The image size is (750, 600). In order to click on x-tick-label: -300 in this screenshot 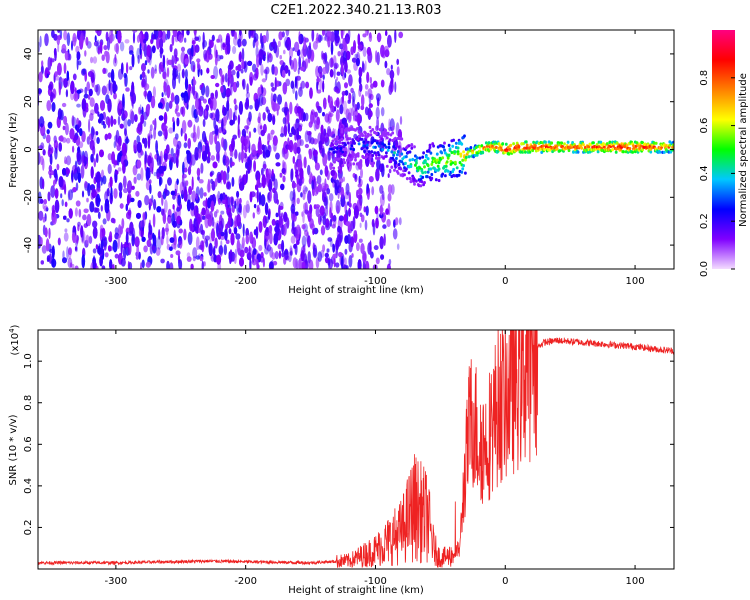, I will do `click(116, 581)`.